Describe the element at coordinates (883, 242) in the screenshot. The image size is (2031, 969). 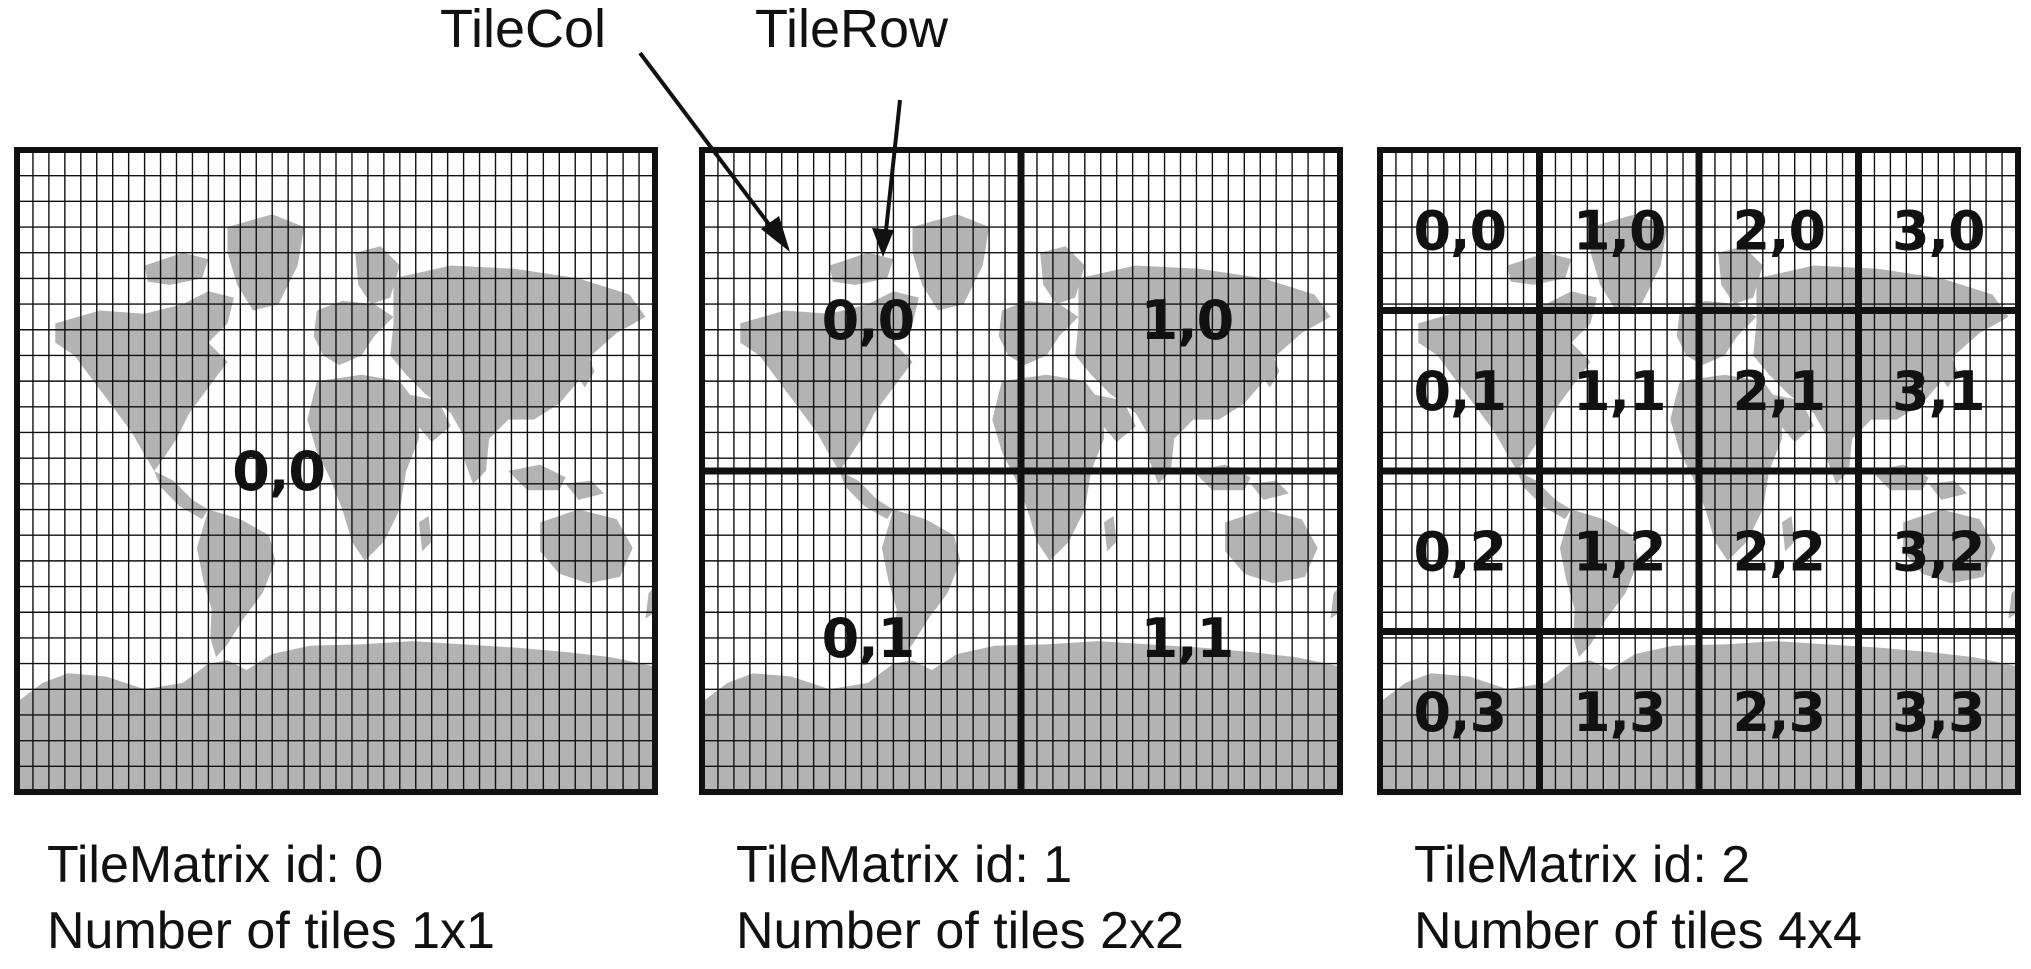
I see `tile-row-arrow-head` at that location.